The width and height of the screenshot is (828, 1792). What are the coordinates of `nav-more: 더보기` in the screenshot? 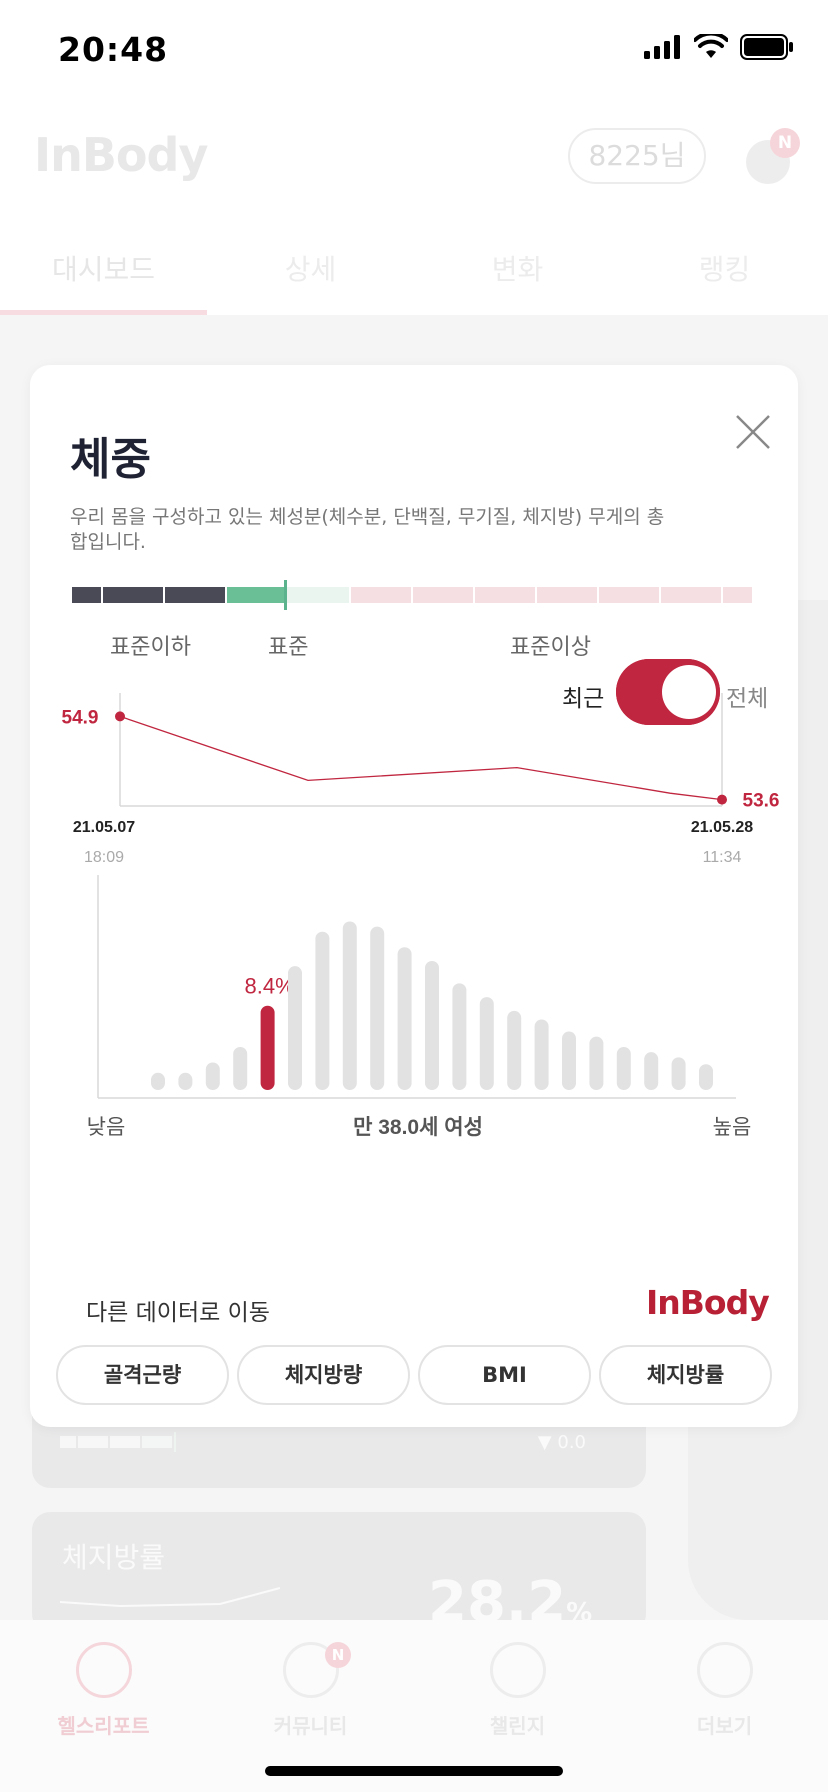 It's located at (724, 1706).